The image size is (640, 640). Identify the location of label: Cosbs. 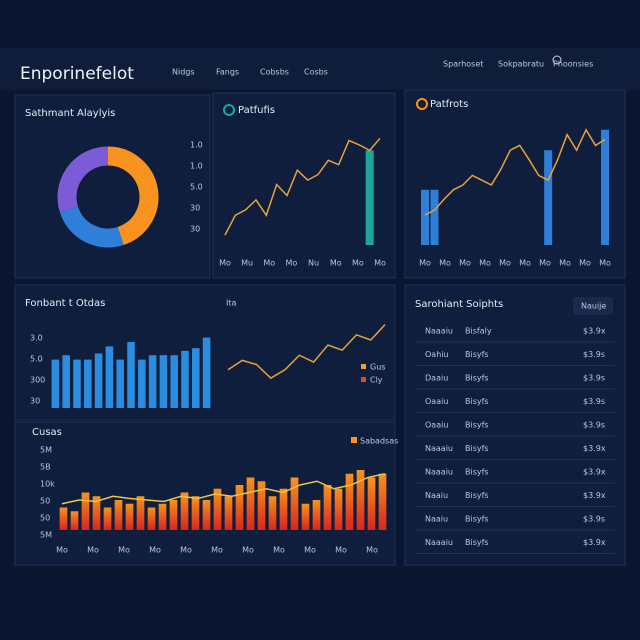
(316, 72).